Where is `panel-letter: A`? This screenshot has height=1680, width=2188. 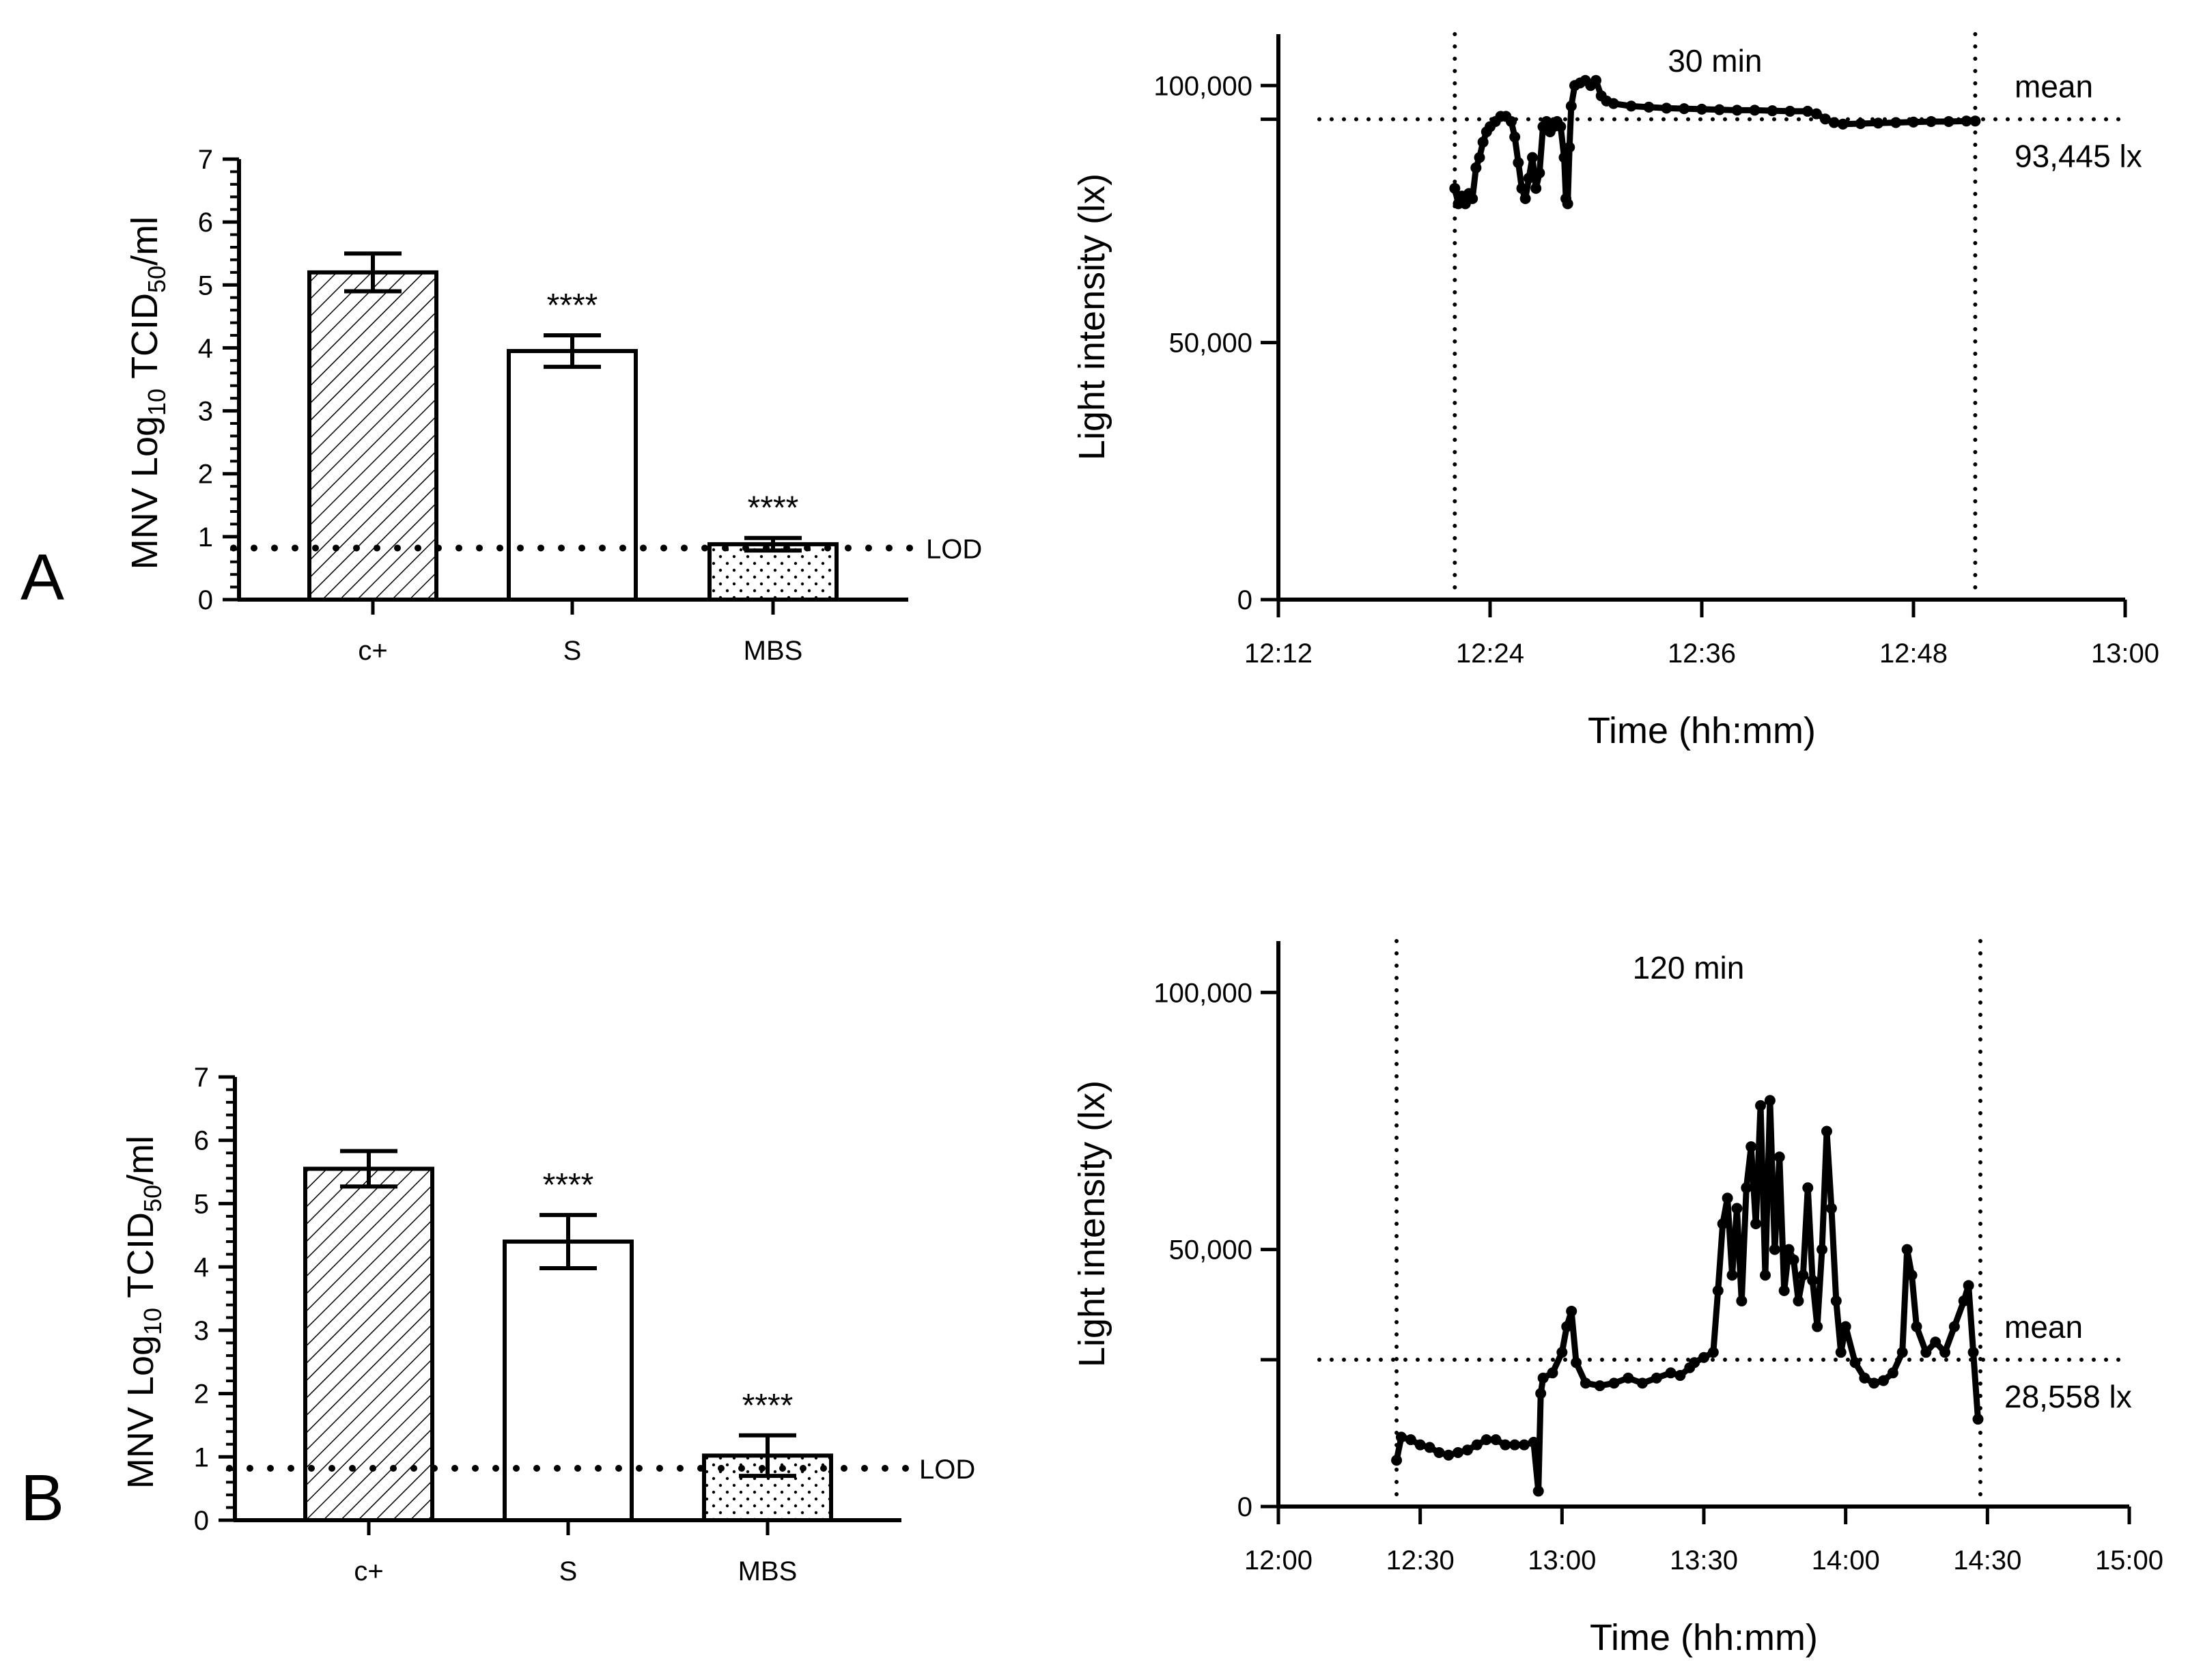
panel-letter: A is located at coordinates (42, 577).